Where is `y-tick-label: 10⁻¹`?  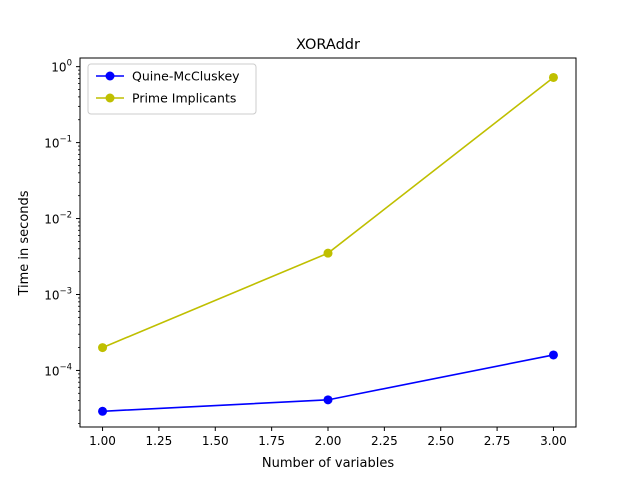
y-tick-label: 10⁻¹ is located at coordinates (58, 143).